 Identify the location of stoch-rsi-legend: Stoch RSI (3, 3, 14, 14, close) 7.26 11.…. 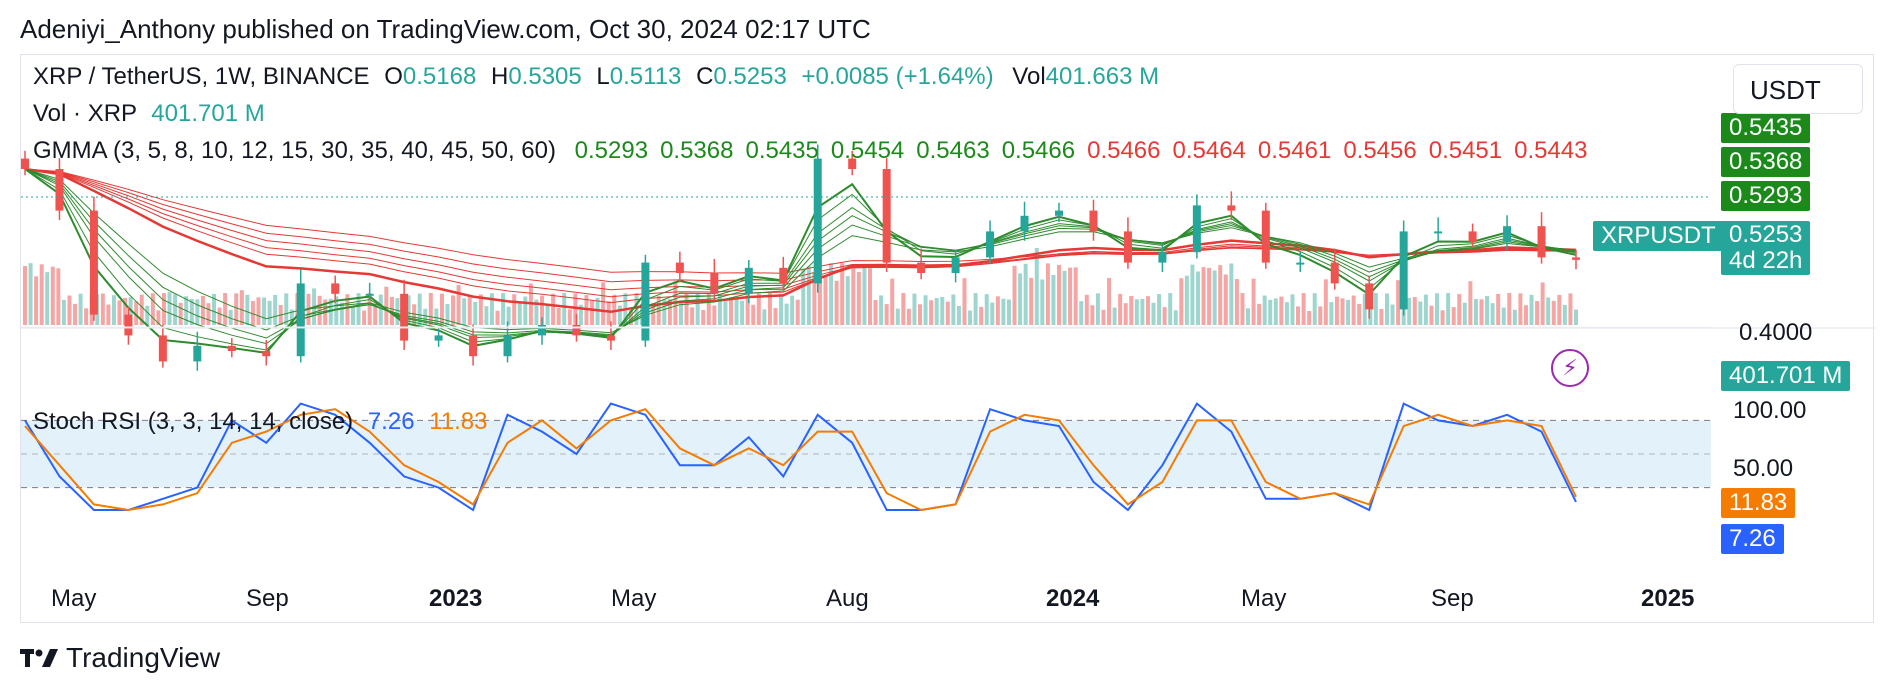
(260, 422).